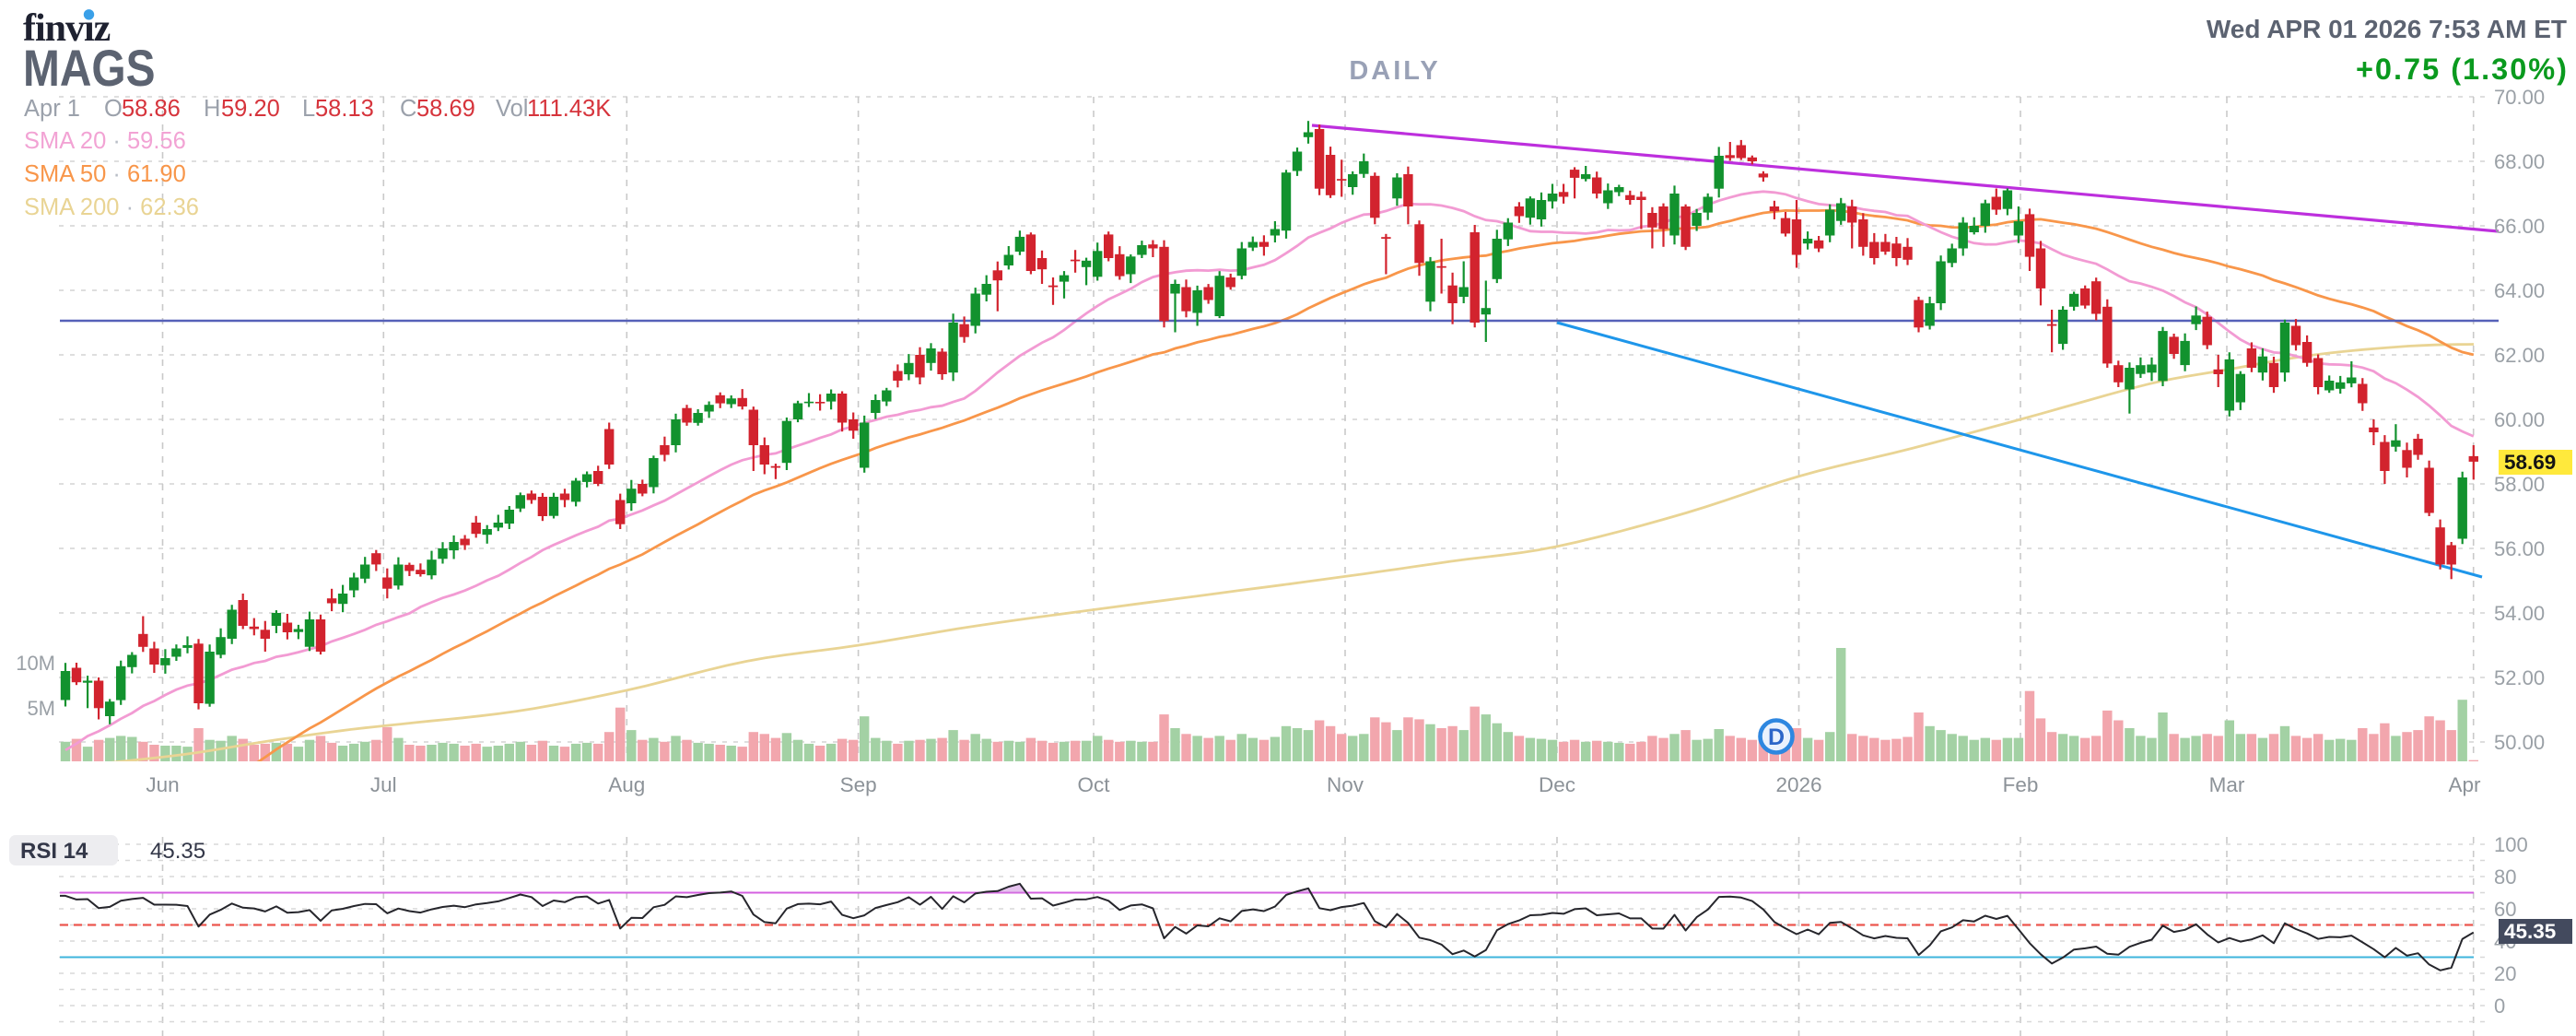 This screenshot has height=1036, width=2576. I want to click on svg-text: RSI 14, so click(54, 851).